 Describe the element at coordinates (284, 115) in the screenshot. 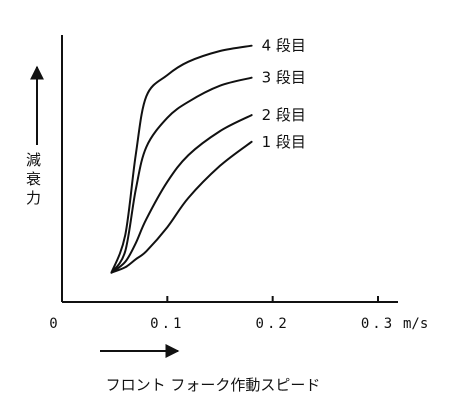

I see `series-label-2: 2 段目` at that location.